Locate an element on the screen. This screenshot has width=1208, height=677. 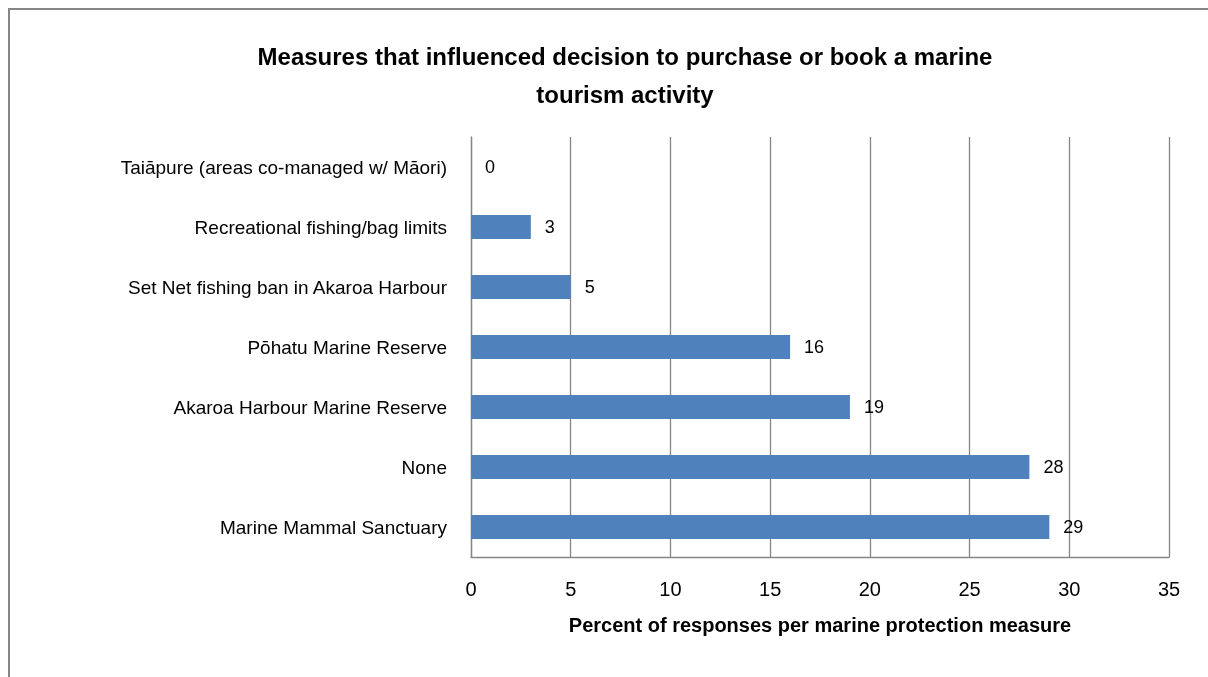
x-tick-label: 25 is located at coordinates (969, 589).